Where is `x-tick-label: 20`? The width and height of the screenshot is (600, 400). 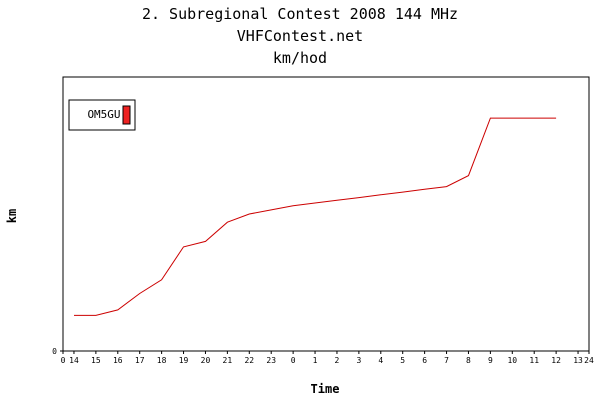
x-tick-label: 20 is located at coordinates (206, 360).